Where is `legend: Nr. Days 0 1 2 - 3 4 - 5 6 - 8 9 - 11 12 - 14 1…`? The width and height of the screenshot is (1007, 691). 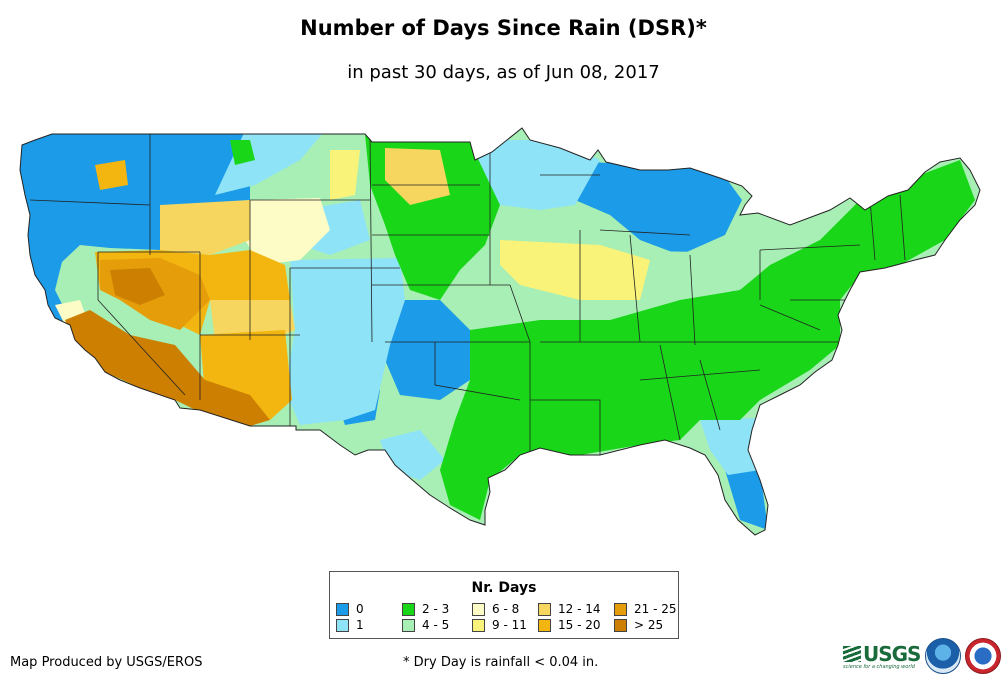
legend: Nr. Days 0 1 2 - 3 4 - 5 6 - 8 9 - 11 12 - 14 1… is located at coordinates (504, 605).